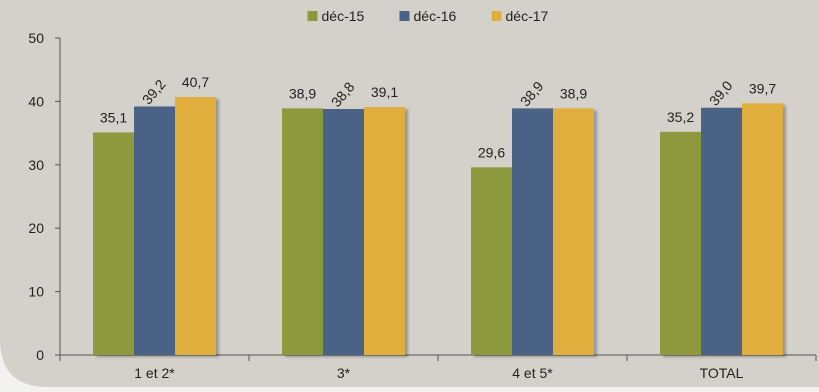 The height and width of the screenshot is (392, 819). Describe the element at coordinates (384, 92) in the screenshot. I see `data-label: 39,1` at that location.